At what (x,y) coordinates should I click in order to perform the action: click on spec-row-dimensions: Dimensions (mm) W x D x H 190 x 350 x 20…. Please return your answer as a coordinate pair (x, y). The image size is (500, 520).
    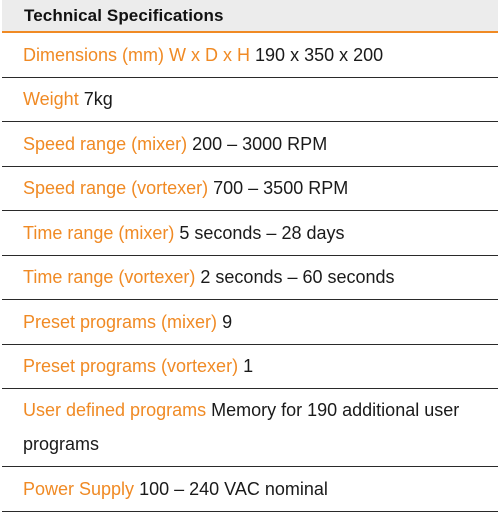
    Looking at the image, I should click on (250, 55).